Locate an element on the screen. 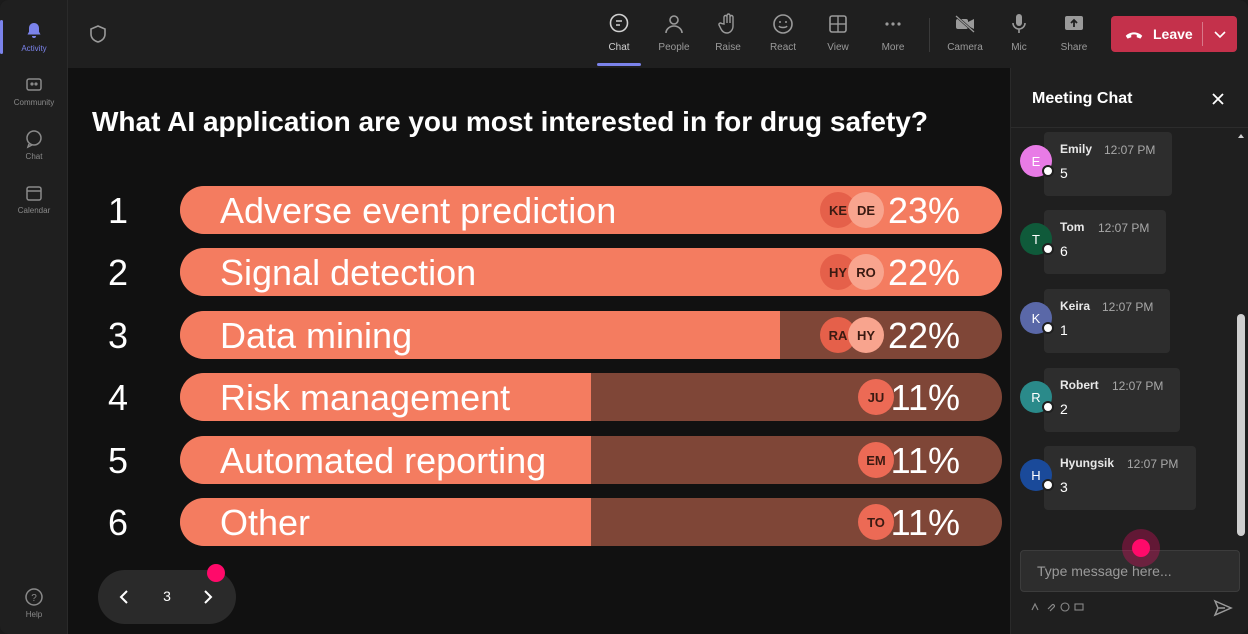 The width and height of the screenshot is (1248, 634). mic-label: Mic is located at coordinates (1019, 47).